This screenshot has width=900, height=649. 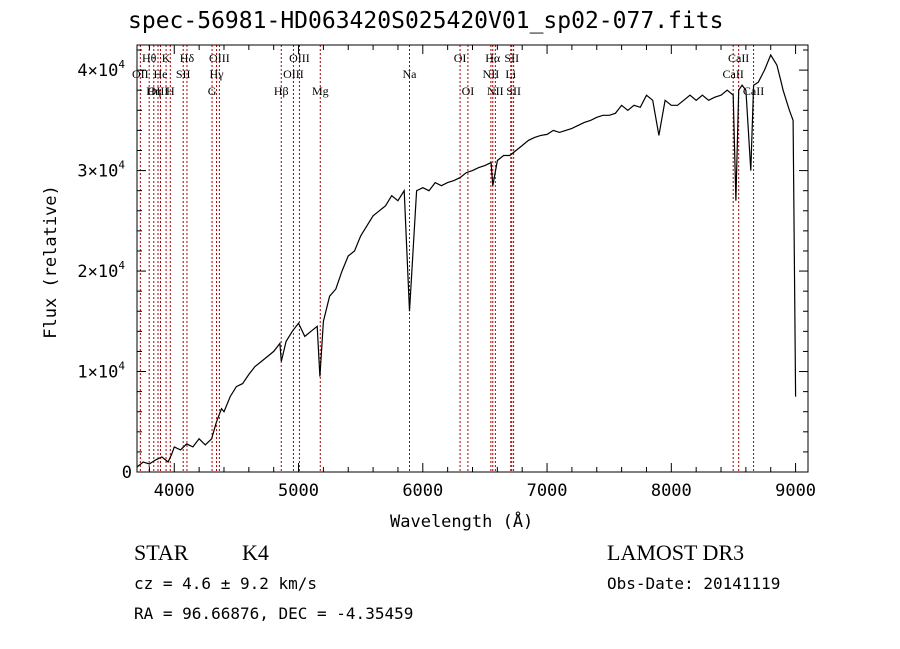 I want to click on x-axis-label: Wavelength (Å), so click(x=462, y=522).